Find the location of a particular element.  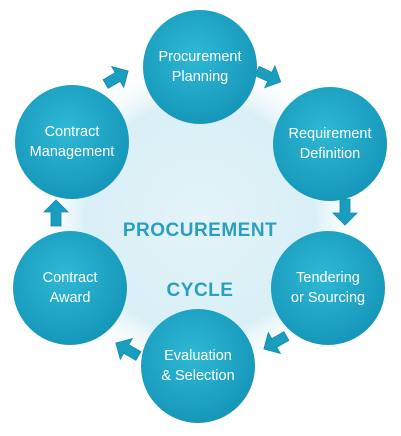

node-circle-evaluation-and-selection is located at coordinates (198, 366).